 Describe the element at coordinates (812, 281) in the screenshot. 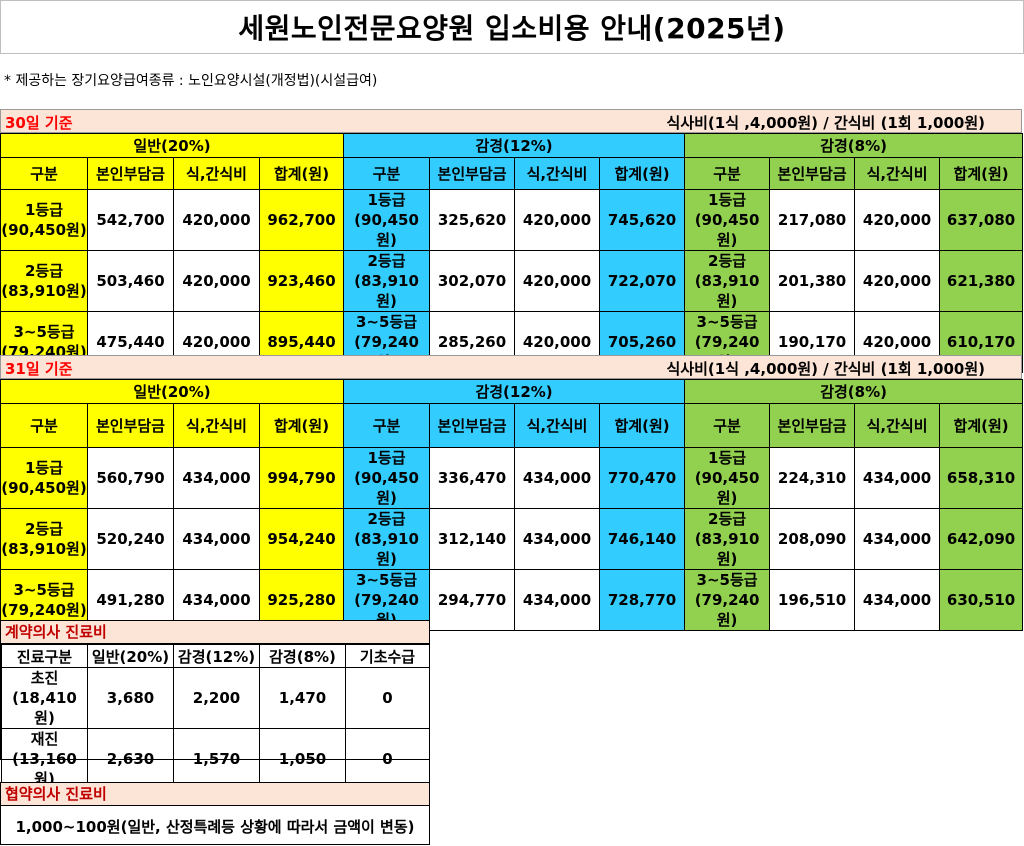

I see `copay-cell: 201,380` at that location.